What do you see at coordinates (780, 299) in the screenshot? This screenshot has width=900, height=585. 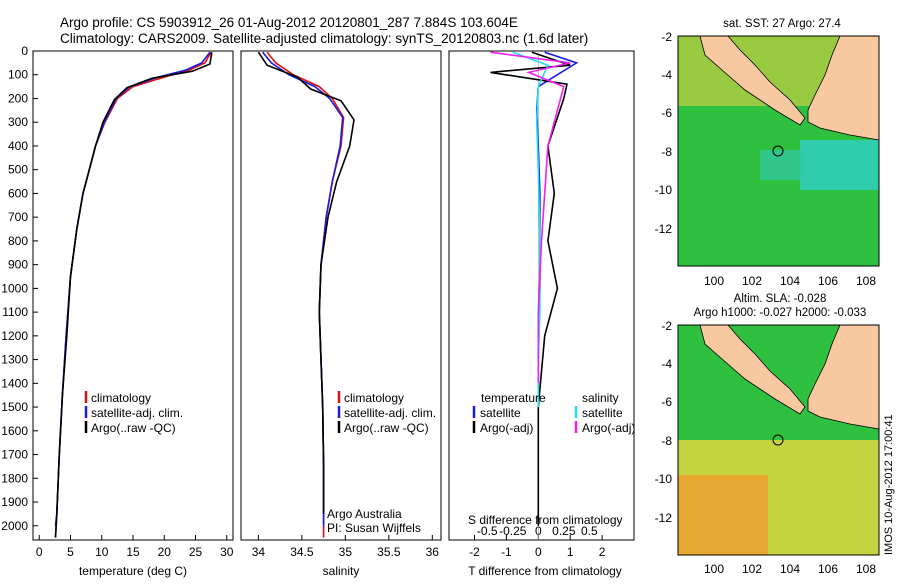 I see `sla-map-title-1: Altim. SLA: -0.028` at bounding box center [780, 299].